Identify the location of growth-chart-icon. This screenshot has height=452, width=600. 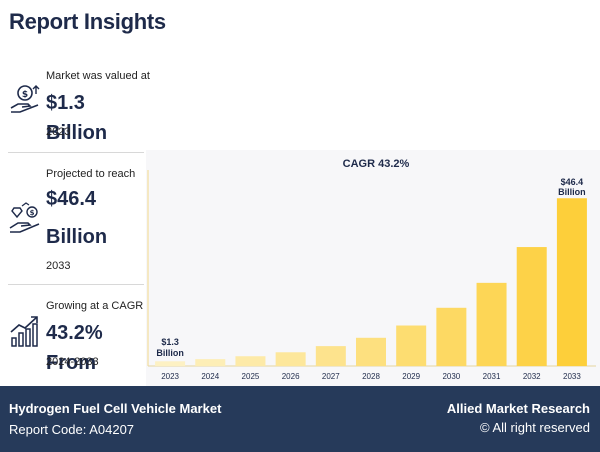
(24, 331).